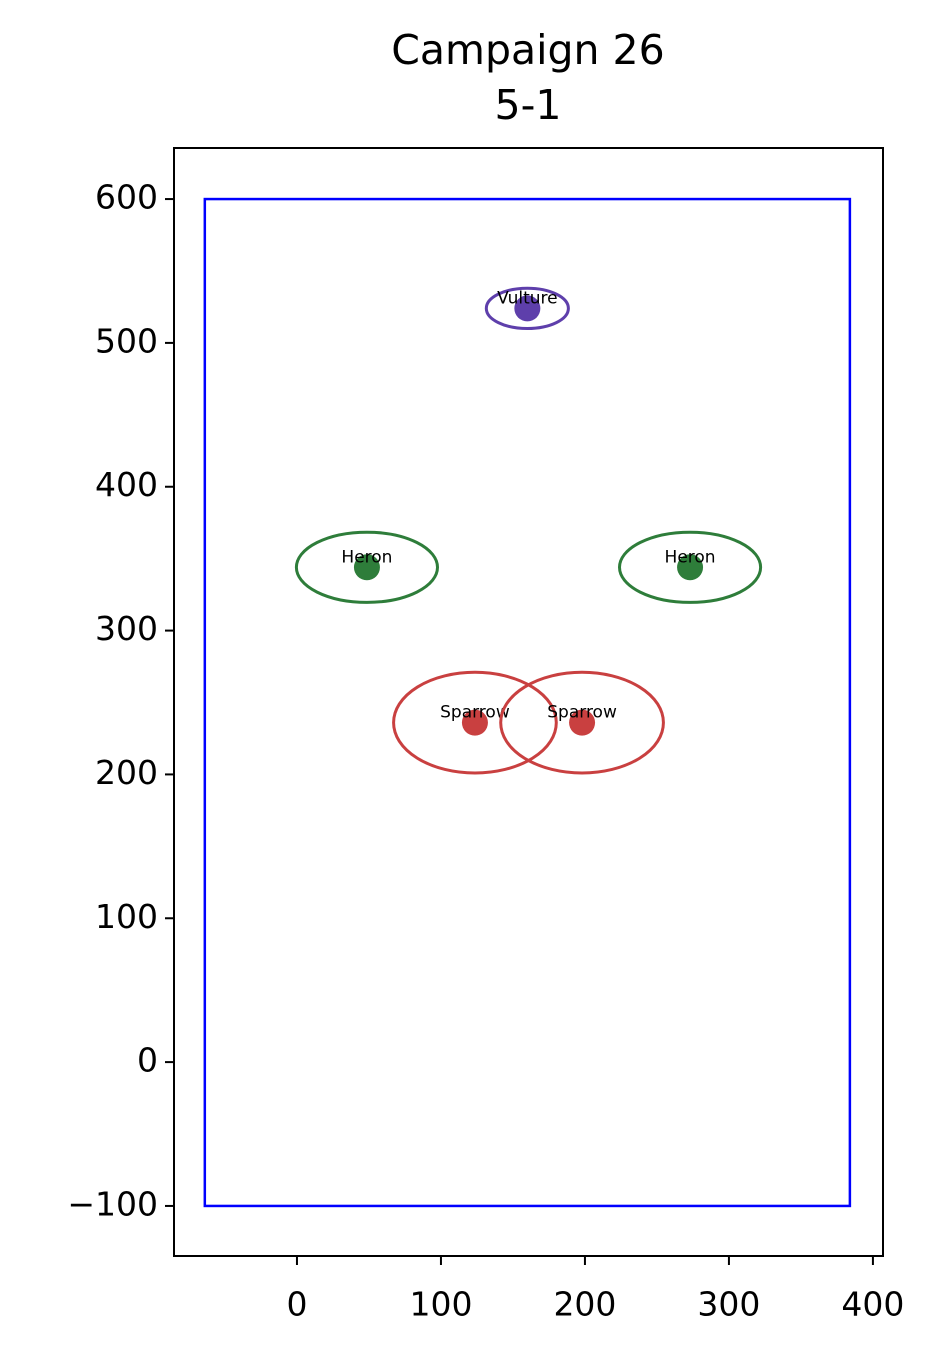 The height and width of the screenshot is (1358, 943). What do you see at coordinates (126, 628) in the screenshot?
I see `y-tick-label: 300` at bounding box center [126, 628].